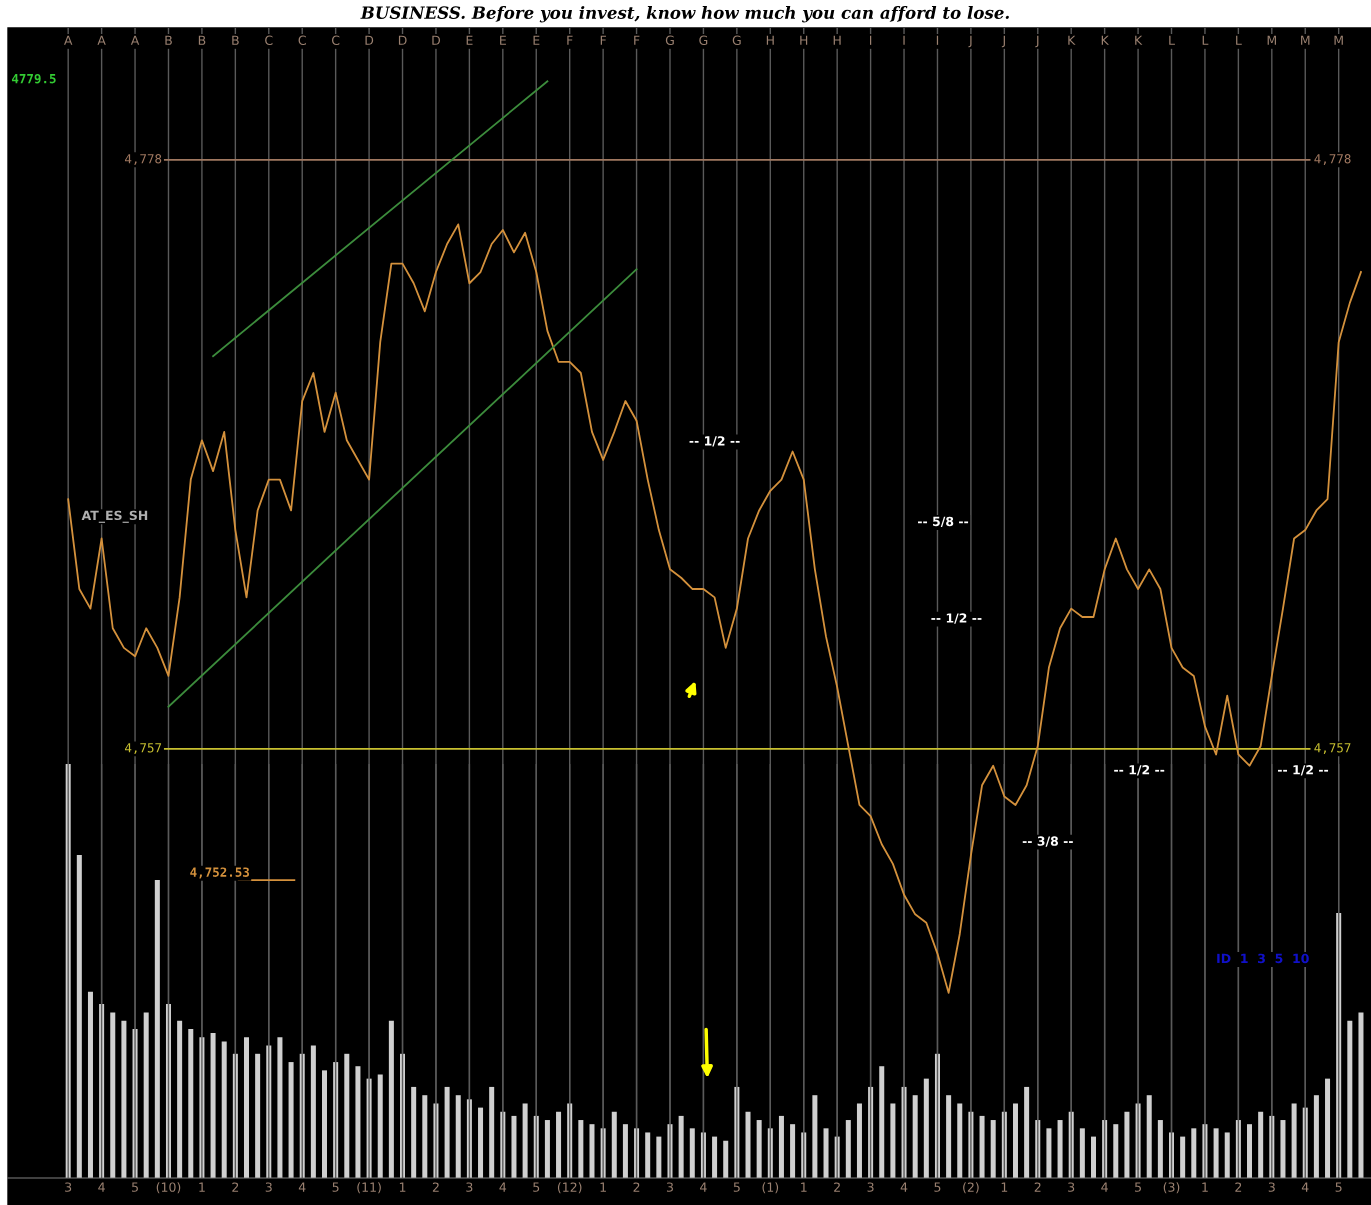  I want to click on annotation: AT_ES_SH, so click(114, 516).